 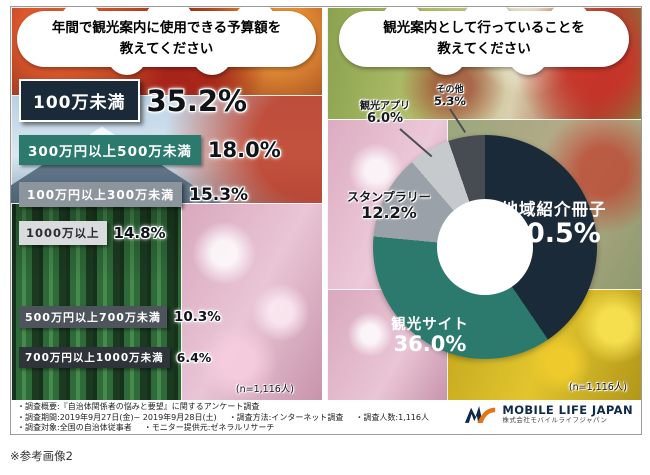 I want to click on bar-7m-10m: 700万円以上1000万未満, so click(x=94, y=357).